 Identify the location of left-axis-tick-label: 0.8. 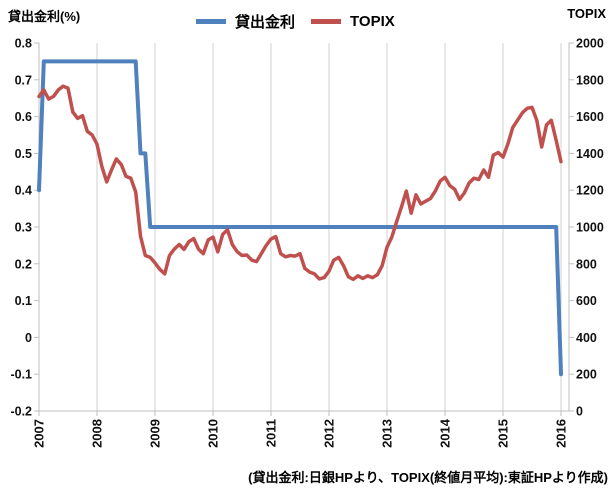
(23, 44).